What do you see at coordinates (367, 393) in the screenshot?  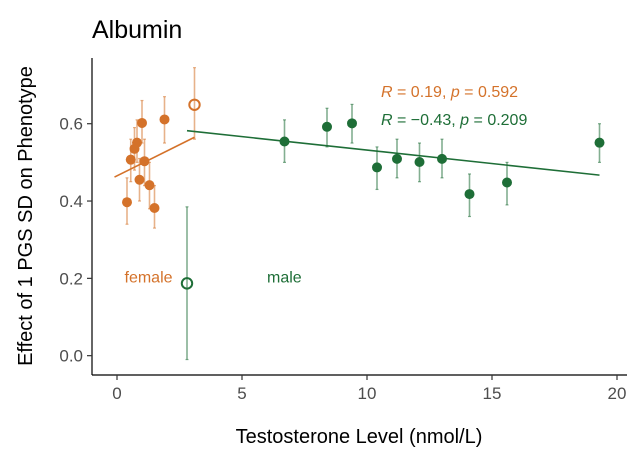 I see `x-tick-label: 10` at bounding box center [367, 393].